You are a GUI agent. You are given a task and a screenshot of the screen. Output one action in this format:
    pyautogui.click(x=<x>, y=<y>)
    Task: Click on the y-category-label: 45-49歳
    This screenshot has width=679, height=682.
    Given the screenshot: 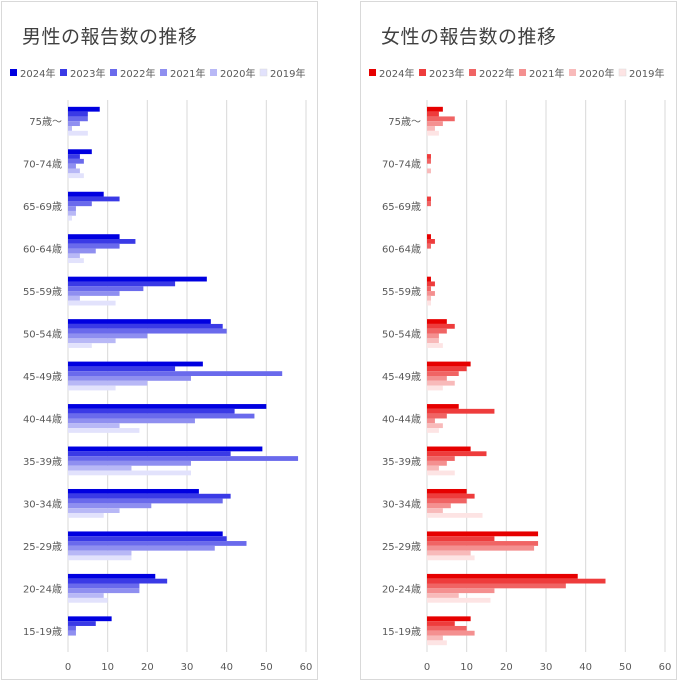 What is the action you would take?
    pyautogui.click(x=401, y=377)
    